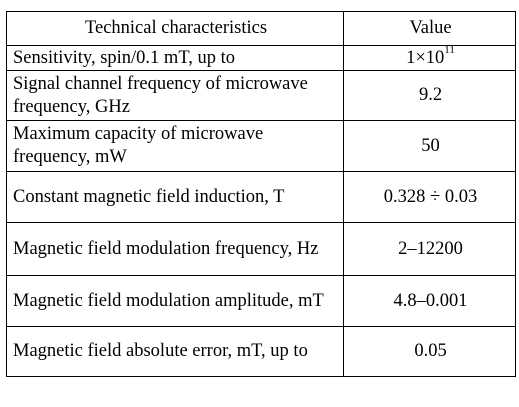 The image size is (519, 407). What do you see at coordinates (429, 197) in the screenshot?
I see `characteristic-value: 0.328 ÷ 0.03` at bounding box center [429, 197].